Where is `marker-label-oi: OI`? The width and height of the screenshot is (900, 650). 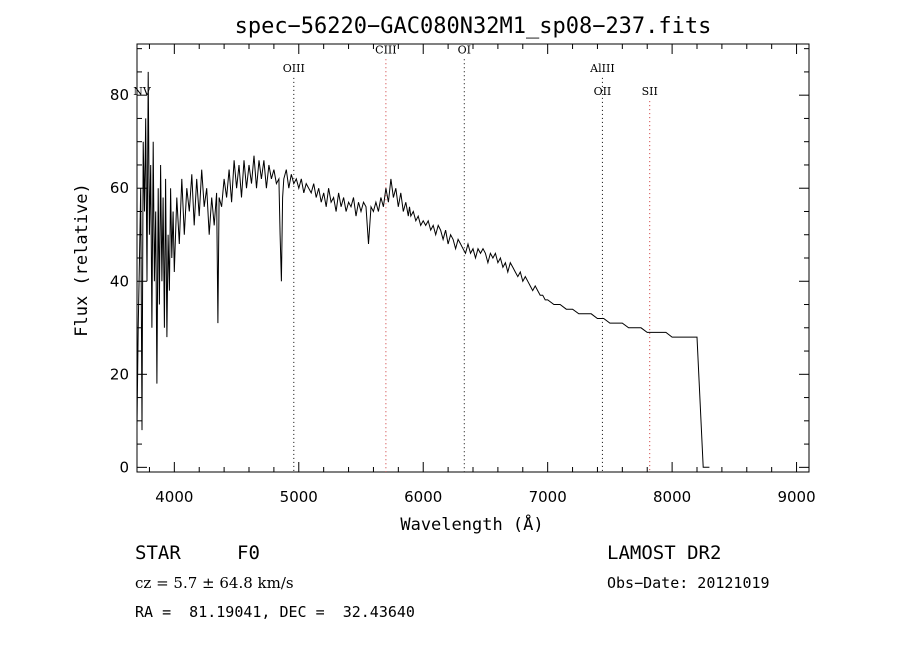
marker-label-oi: OI is located at coordinates (464, 49).